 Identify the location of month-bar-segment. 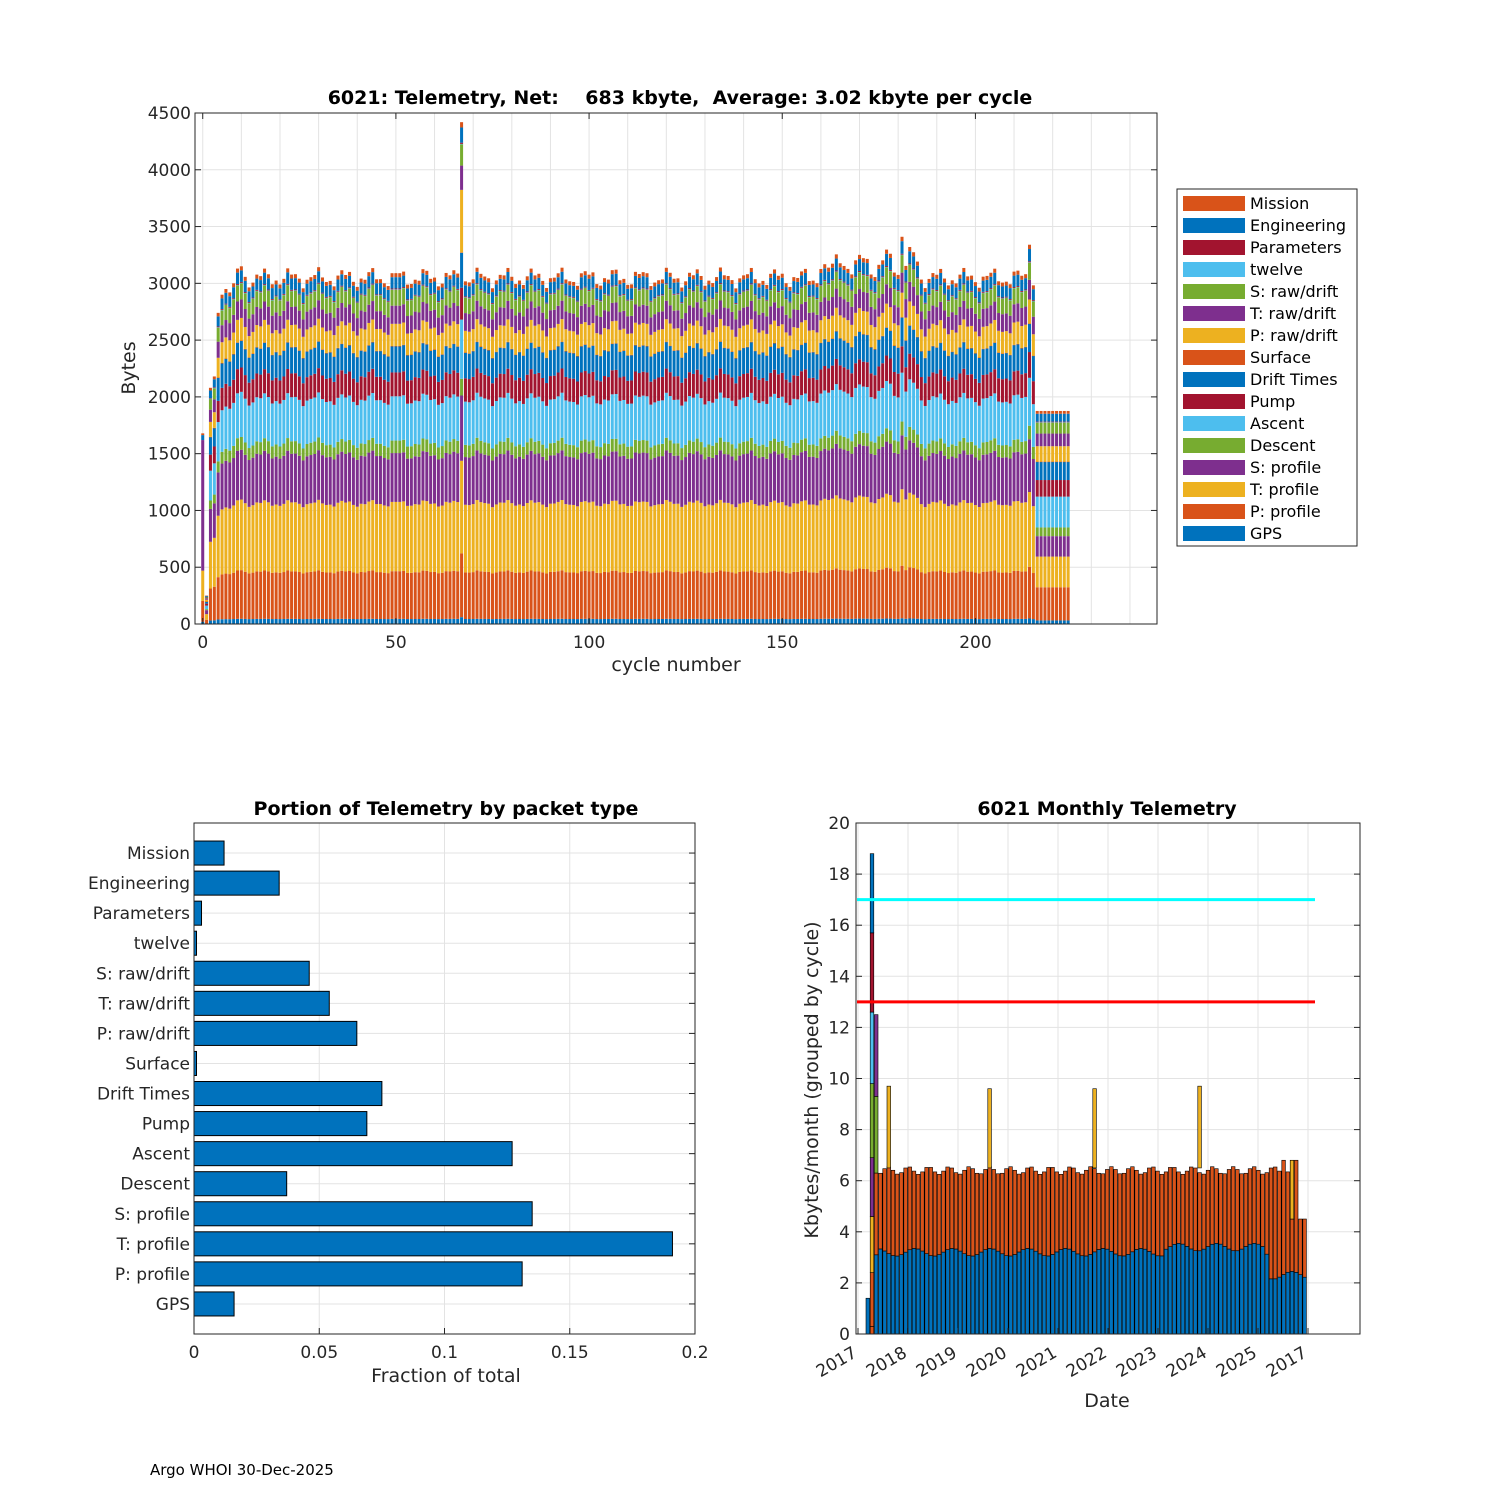
(872, 1299).